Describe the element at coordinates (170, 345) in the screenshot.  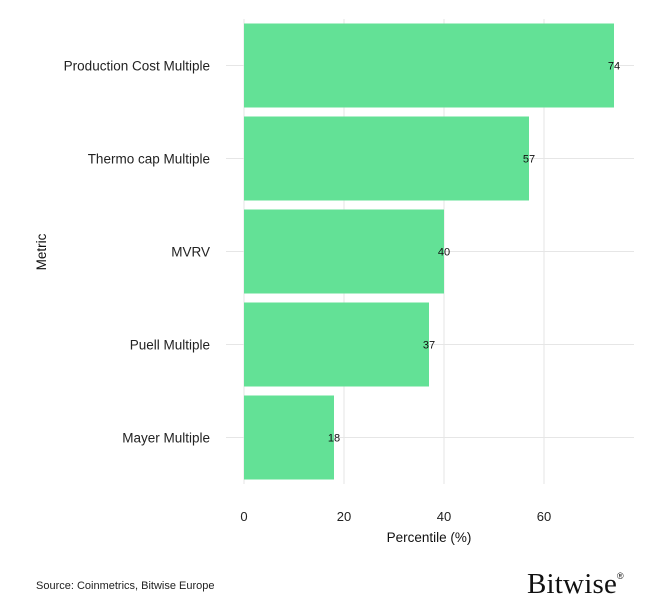
I see `category-label: Puell Multiple` at that location.